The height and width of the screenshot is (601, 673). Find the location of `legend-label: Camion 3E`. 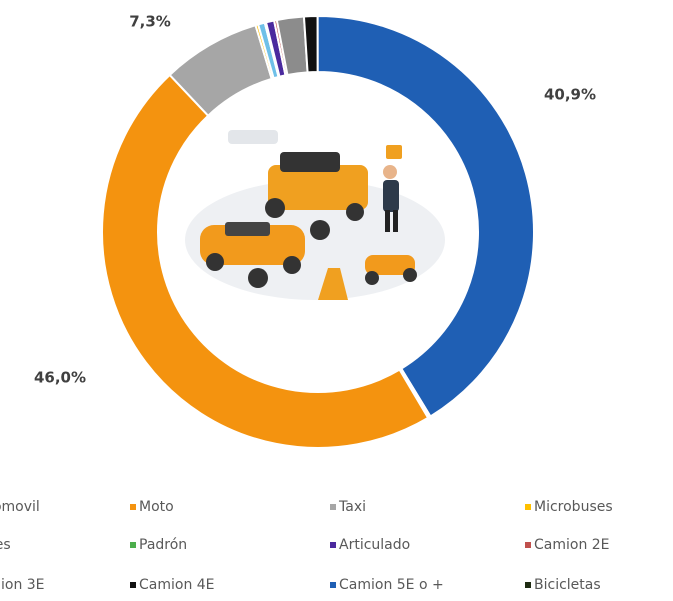

legend-label: Camion 3E is located at coordinates (22, 585).